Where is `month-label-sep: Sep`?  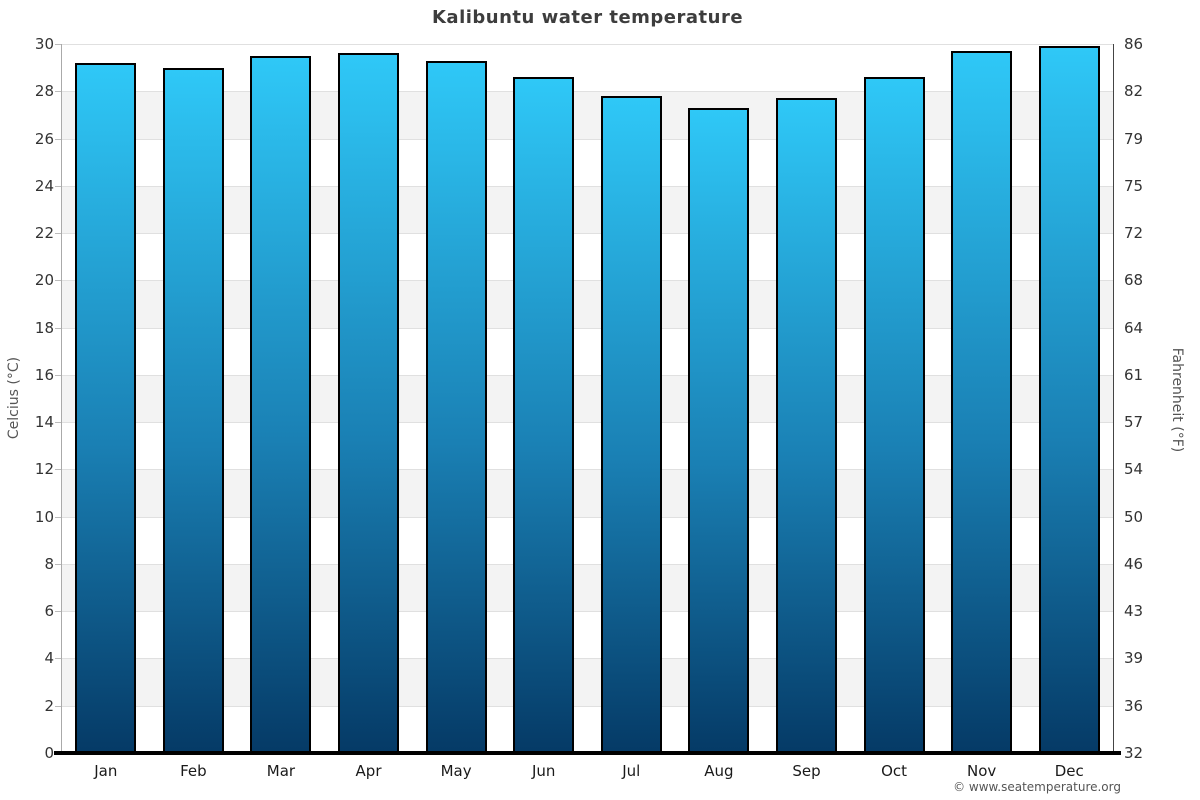 month-label-sep: Sep is located at coordinates (806, 771).